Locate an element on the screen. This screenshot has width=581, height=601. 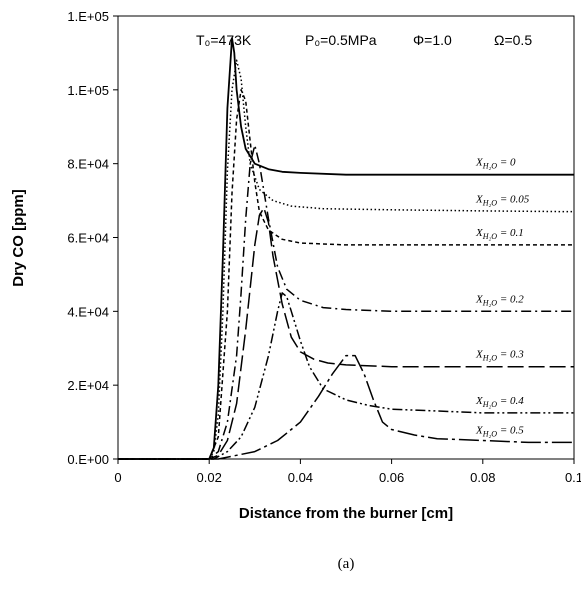
condition-equivalence-ratio: Φ=1.0 is located at coordinates (432, 40).